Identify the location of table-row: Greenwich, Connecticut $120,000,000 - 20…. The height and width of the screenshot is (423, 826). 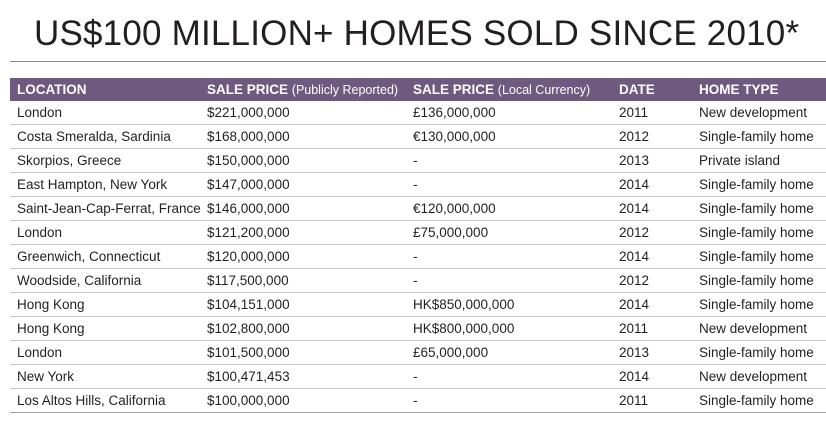
(418, 256).